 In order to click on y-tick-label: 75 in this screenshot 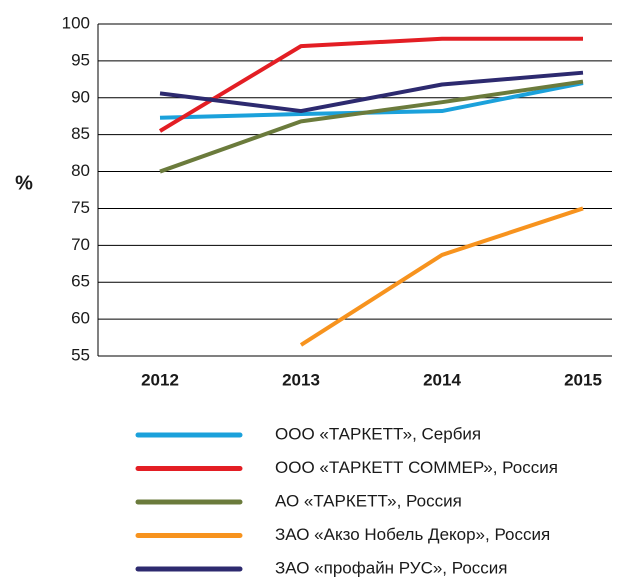, I will do `click(80, 207)`.